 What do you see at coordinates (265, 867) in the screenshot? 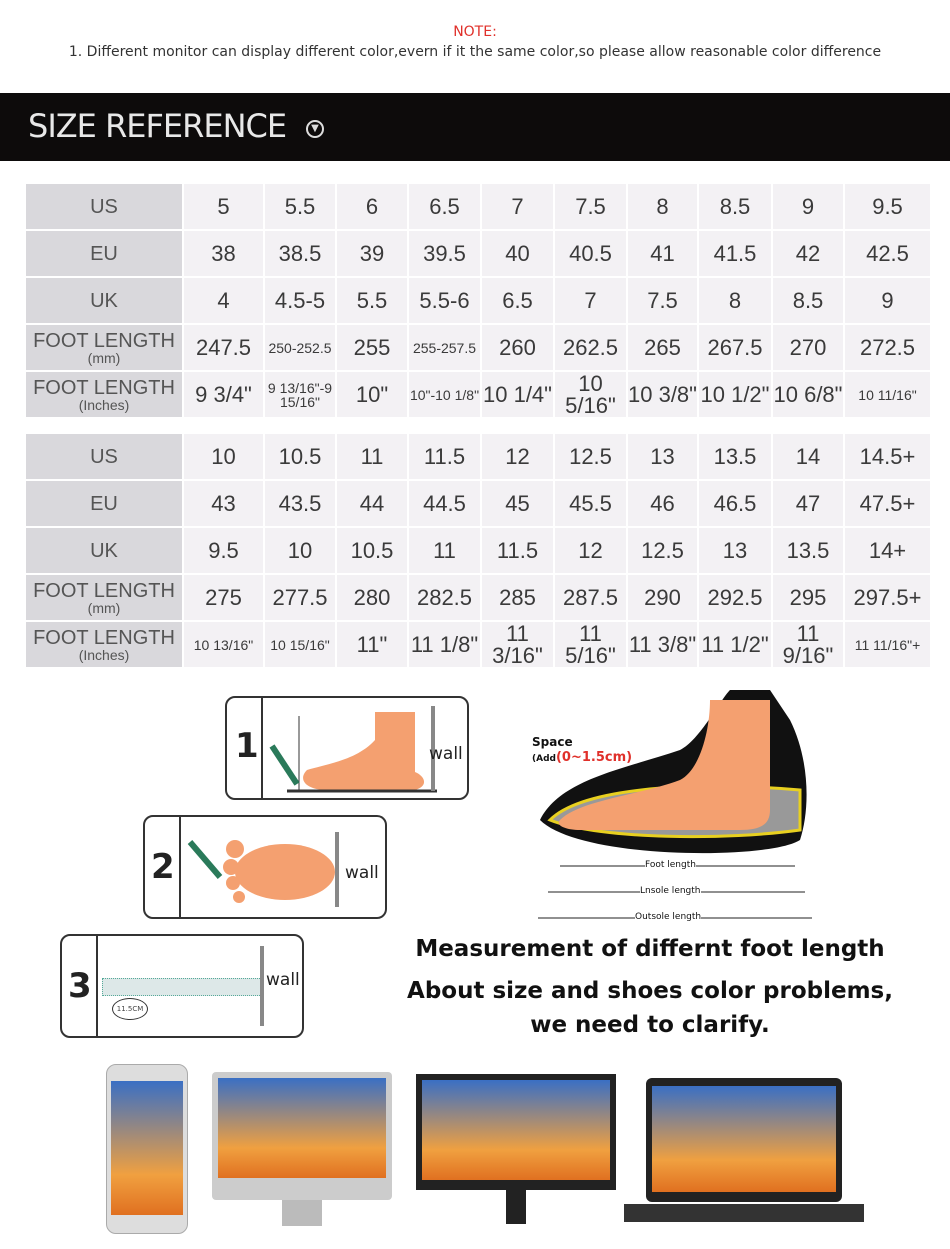
I see `step-2-illustration: 2 wall` at bounding box center [265, 867].